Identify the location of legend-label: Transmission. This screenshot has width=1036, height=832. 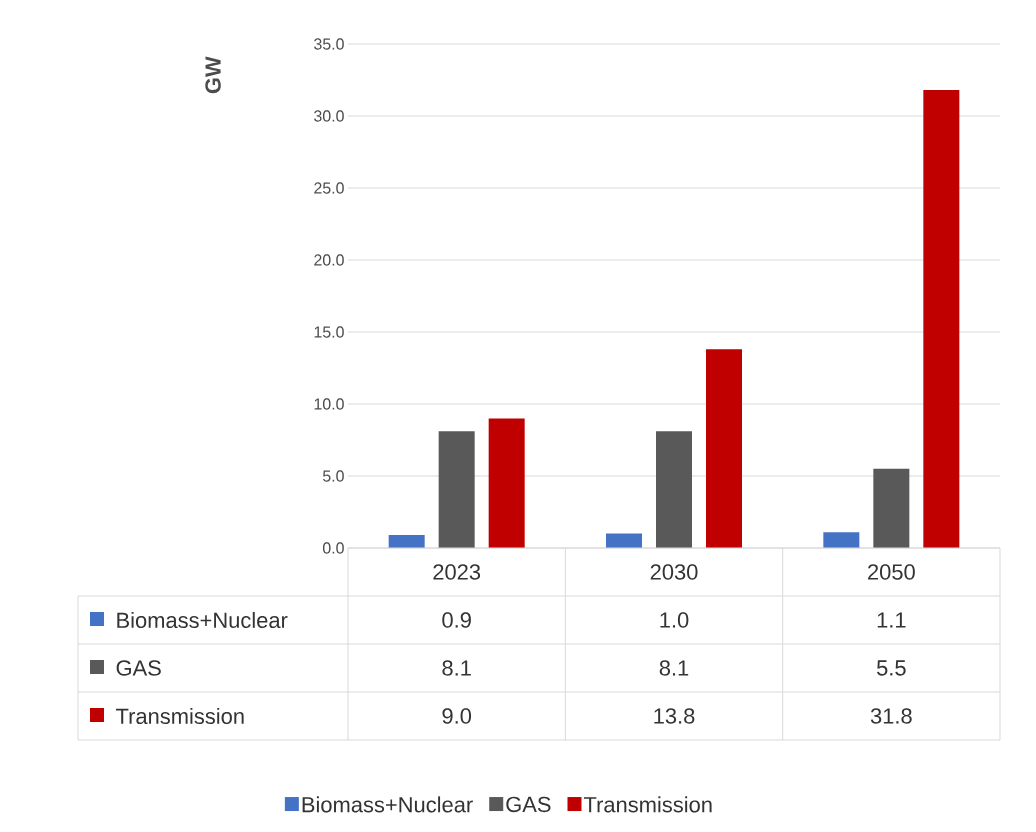
(647, 804).